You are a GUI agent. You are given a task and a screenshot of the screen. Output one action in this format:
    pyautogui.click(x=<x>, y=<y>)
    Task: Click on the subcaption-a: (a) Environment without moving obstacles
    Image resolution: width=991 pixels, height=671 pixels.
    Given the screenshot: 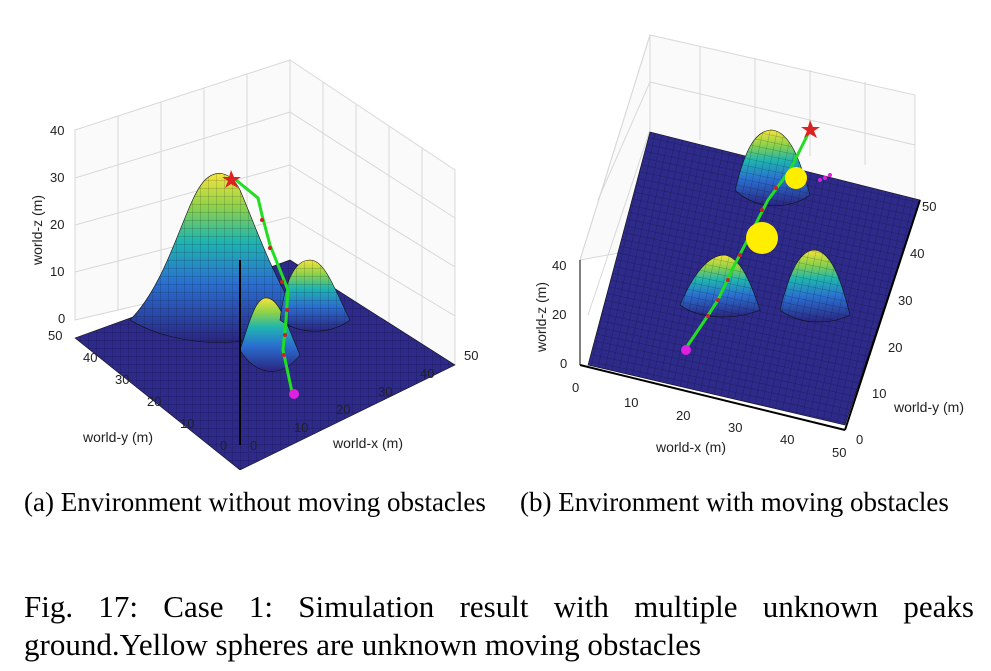 What is the action you would take?
    pyautogui.click(x=255, y=502)
    